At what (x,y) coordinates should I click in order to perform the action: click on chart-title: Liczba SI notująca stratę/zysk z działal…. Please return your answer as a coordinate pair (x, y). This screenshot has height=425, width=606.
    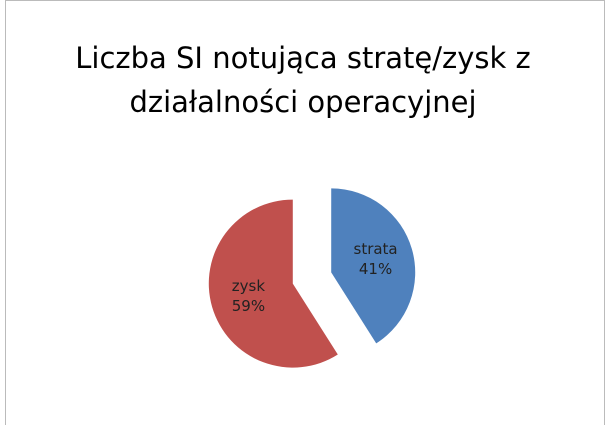
    Looking at the image, I should click on (303, 80).